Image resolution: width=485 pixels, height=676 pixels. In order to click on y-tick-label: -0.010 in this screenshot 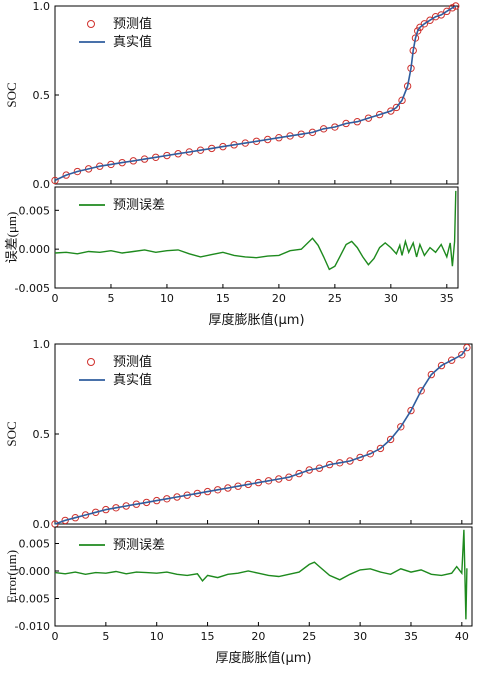, I will do `click(32, 626)`.